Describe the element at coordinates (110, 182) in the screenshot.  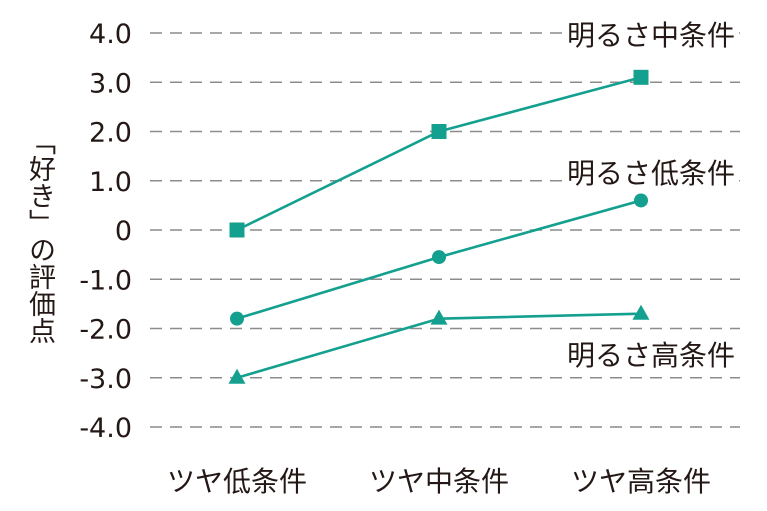
I see `y-tick-label: 1.0` at that location.